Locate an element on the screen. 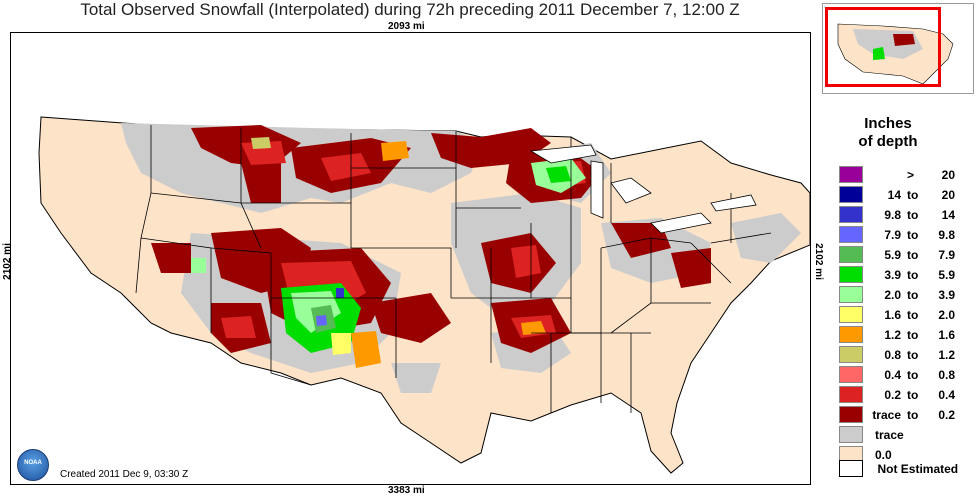 Image resolution: width=976 pixels, height=499 pixels. legend-hi: 0.8 is located at coordinates (946, 375).